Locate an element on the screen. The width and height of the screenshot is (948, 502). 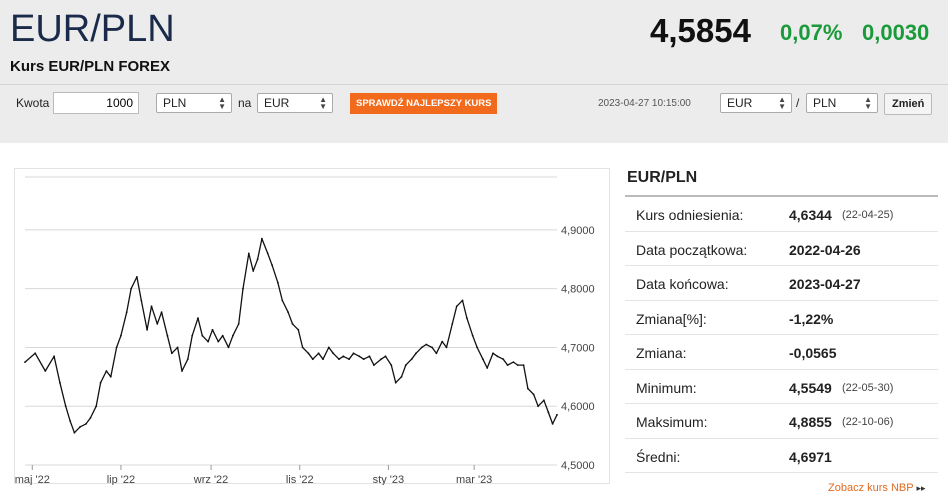
pair-subtitle: Kurs EUR/PLN FOREX is located at coordinates (90, 66).